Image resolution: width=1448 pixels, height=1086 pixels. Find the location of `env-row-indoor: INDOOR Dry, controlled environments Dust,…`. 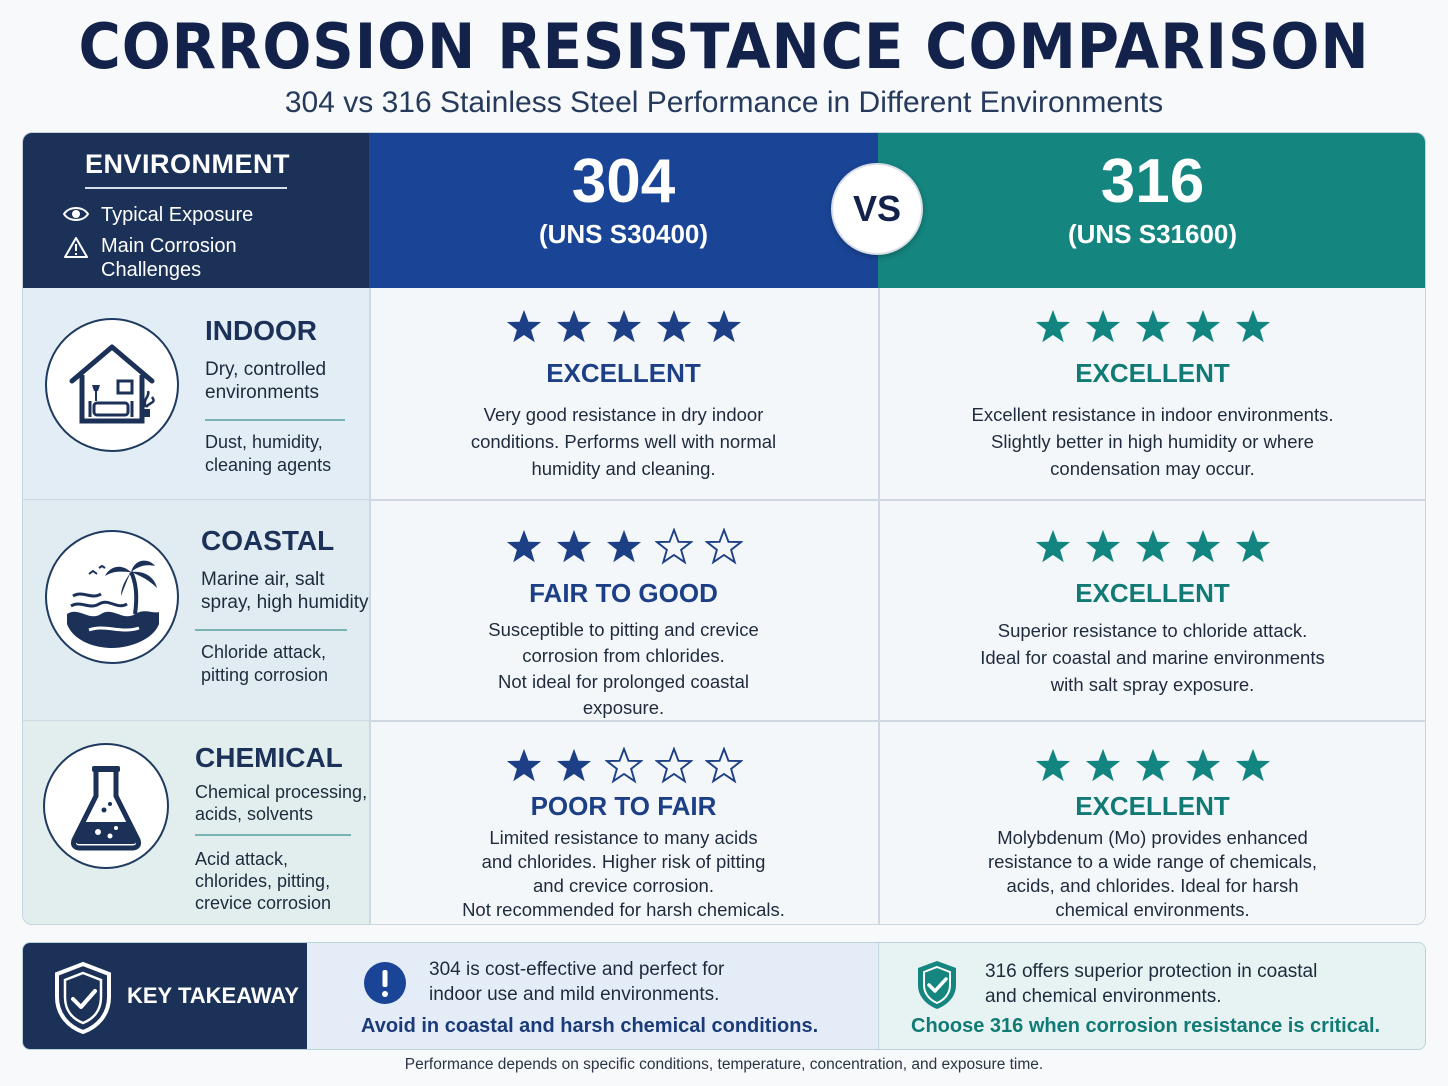

env-row-indoor: INDOOR Dry, controlled environments Dust,… is located at coordinates (196, 393).